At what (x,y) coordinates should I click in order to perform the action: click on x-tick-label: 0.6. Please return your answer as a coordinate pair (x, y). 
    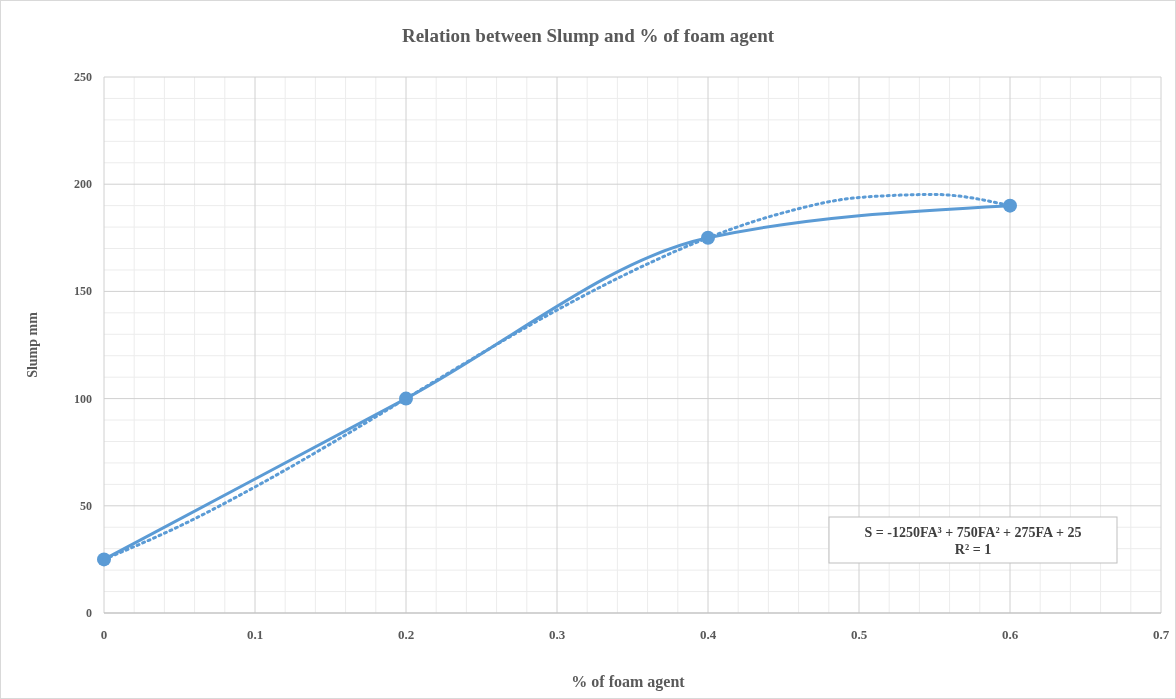
    Looking at the image, I should click on (1010, 634).